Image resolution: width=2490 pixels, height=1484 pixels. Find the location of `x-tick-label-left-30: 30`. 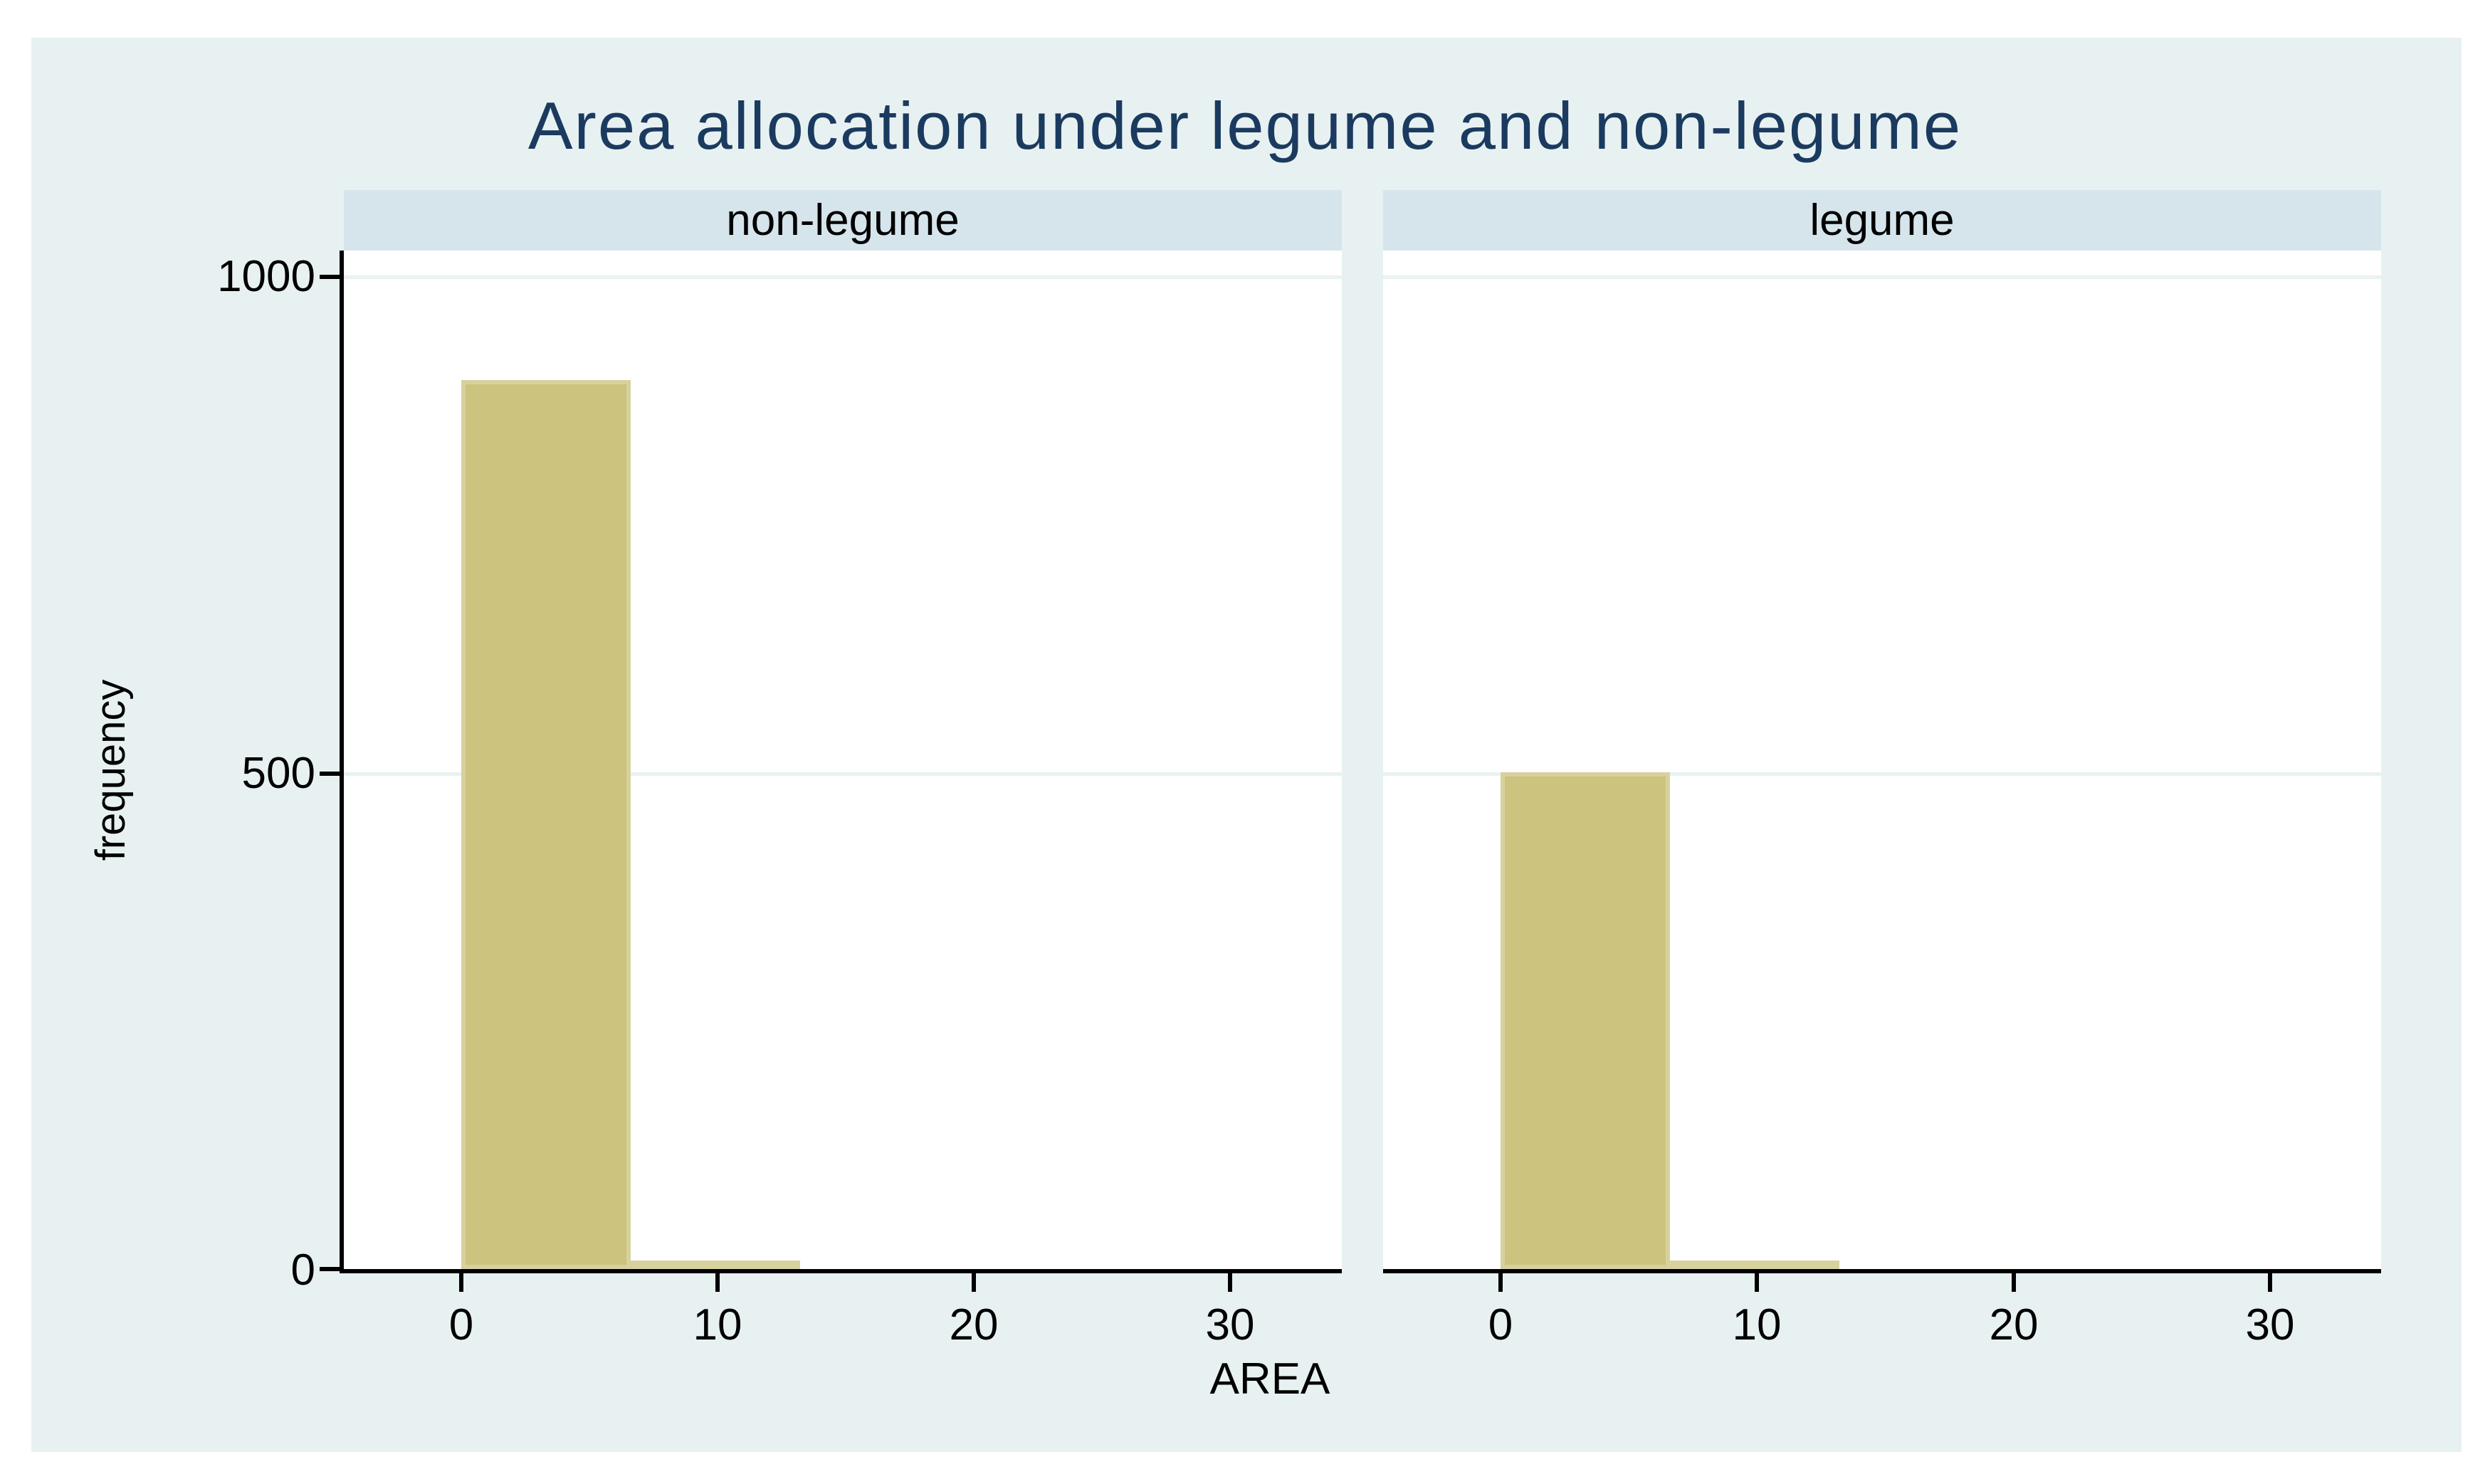

x-tick-label-left-30: 30 is located at coordinates (1230, 1324).